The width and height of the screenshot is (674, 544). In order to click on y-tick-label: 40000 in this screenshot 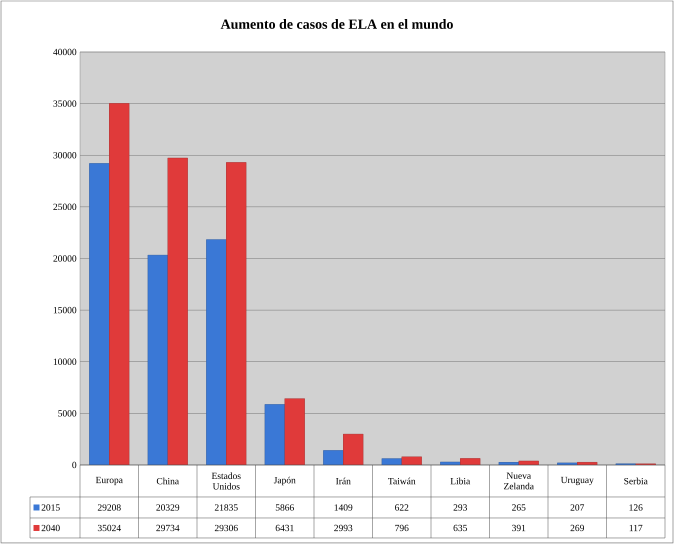, I will do `click(64, 52)`.